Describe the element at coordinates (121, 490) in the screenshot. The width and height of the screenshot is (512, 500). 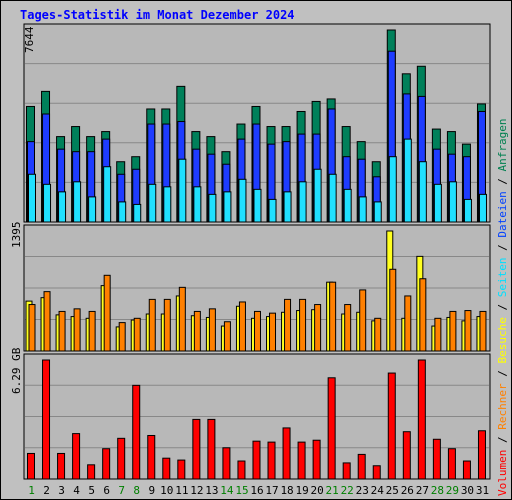
I see `x-tick-label: 7` at that location.